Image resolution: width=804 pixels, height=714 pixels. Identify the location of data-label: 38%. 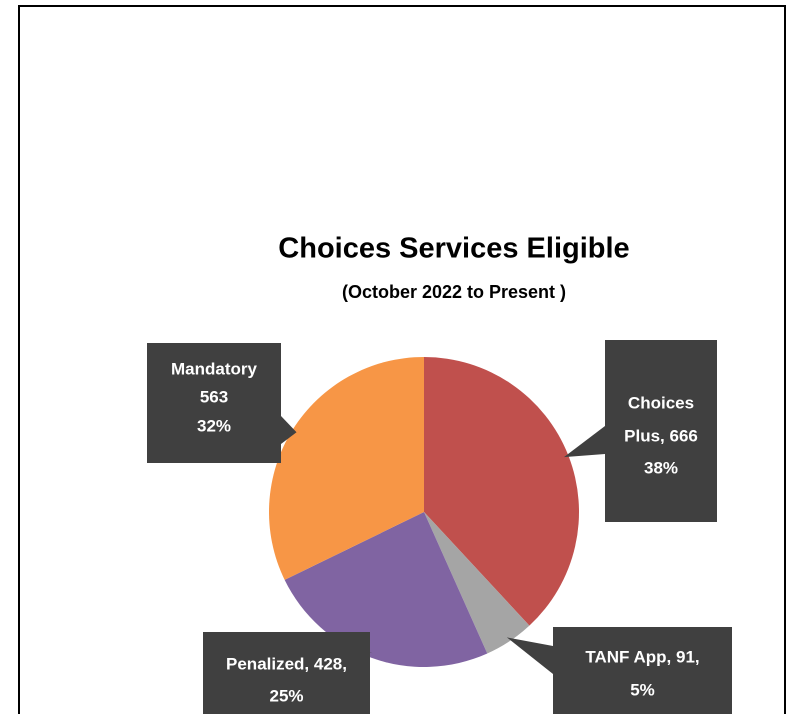
(661, 467).